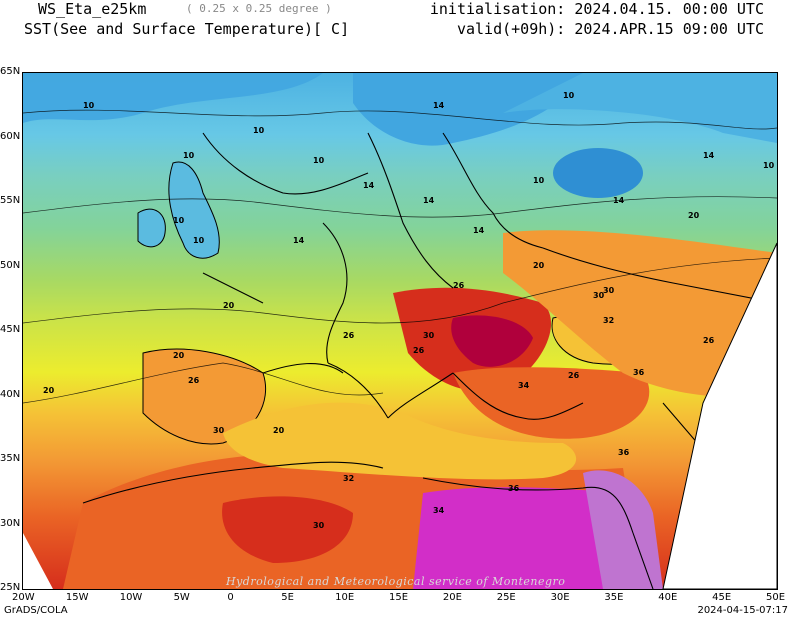 Image resolution: width=800 pixels, height=618 pixels. Describe the element at coordinates (668, 597) in the screenshot. I see `longitude-tick-label: 40E` at that location.